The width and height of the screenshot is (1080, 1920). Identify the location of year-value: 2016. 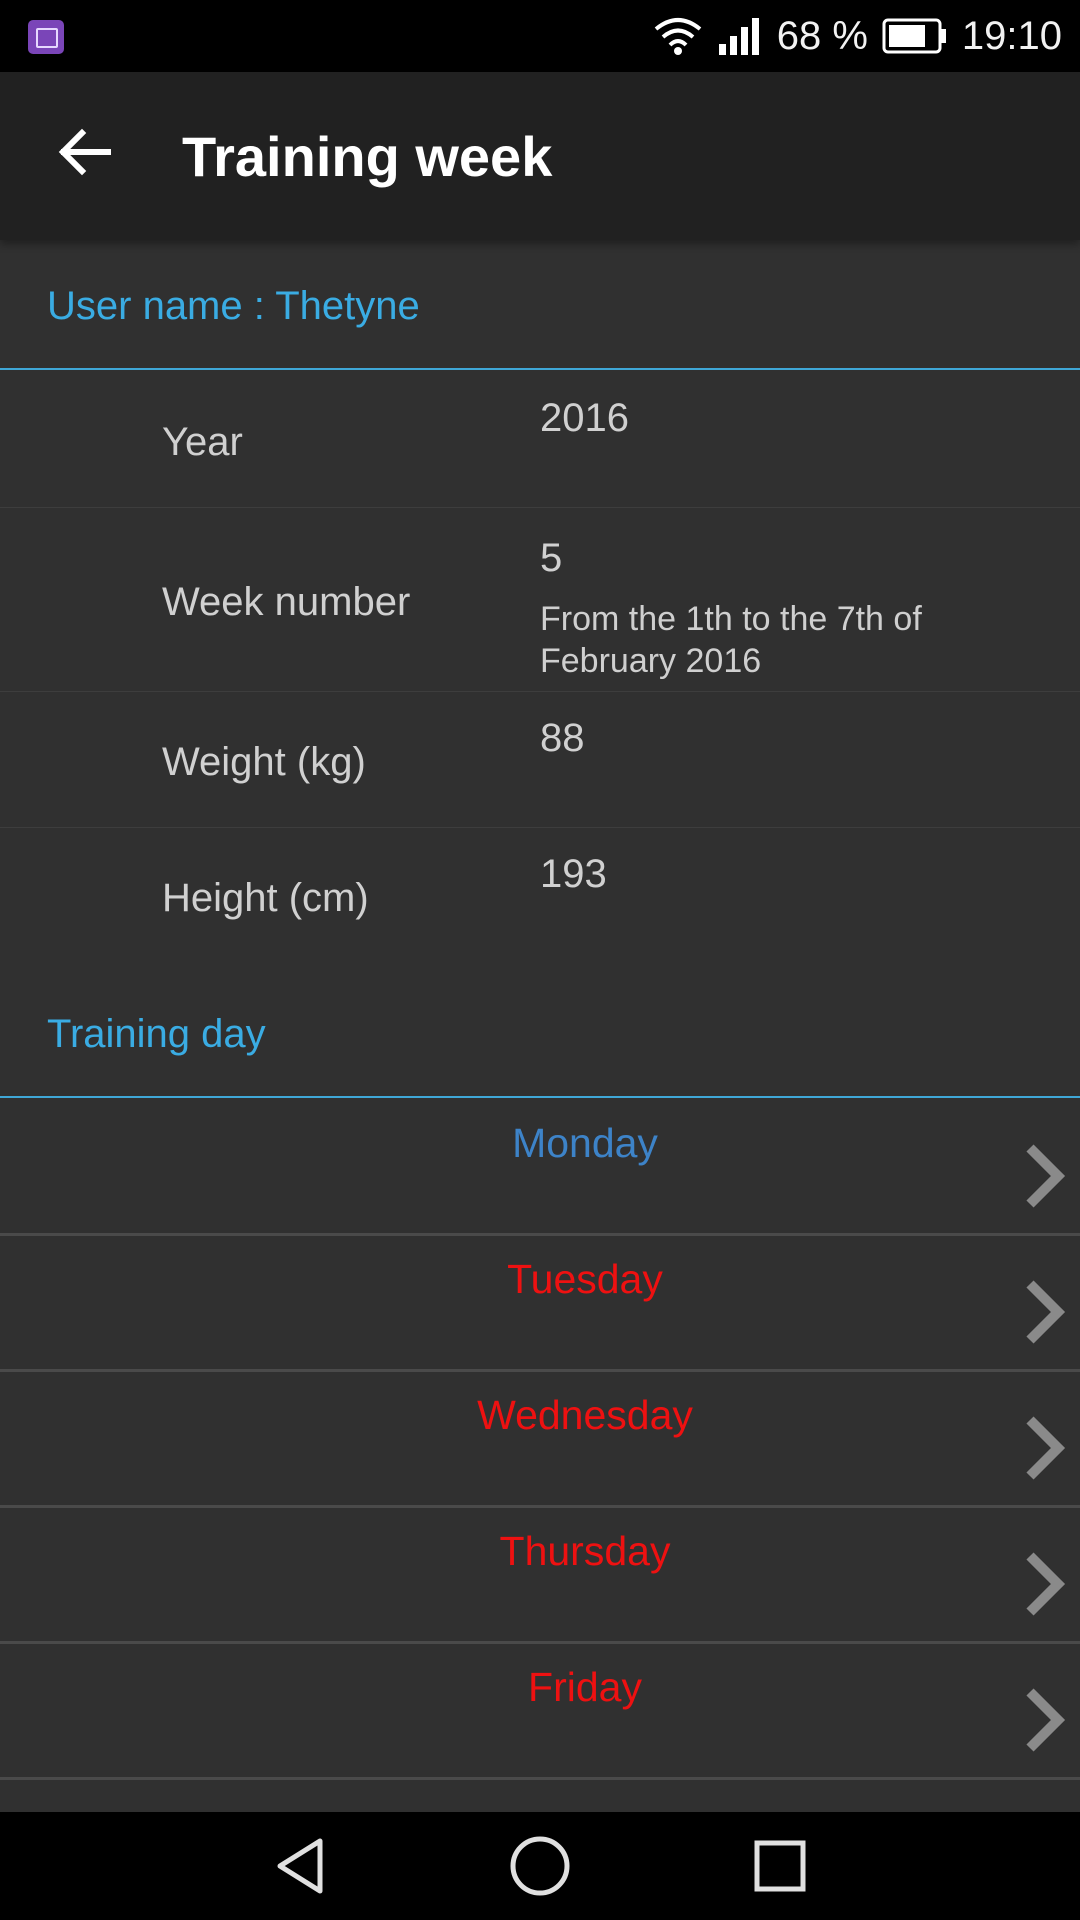
(584, 418).